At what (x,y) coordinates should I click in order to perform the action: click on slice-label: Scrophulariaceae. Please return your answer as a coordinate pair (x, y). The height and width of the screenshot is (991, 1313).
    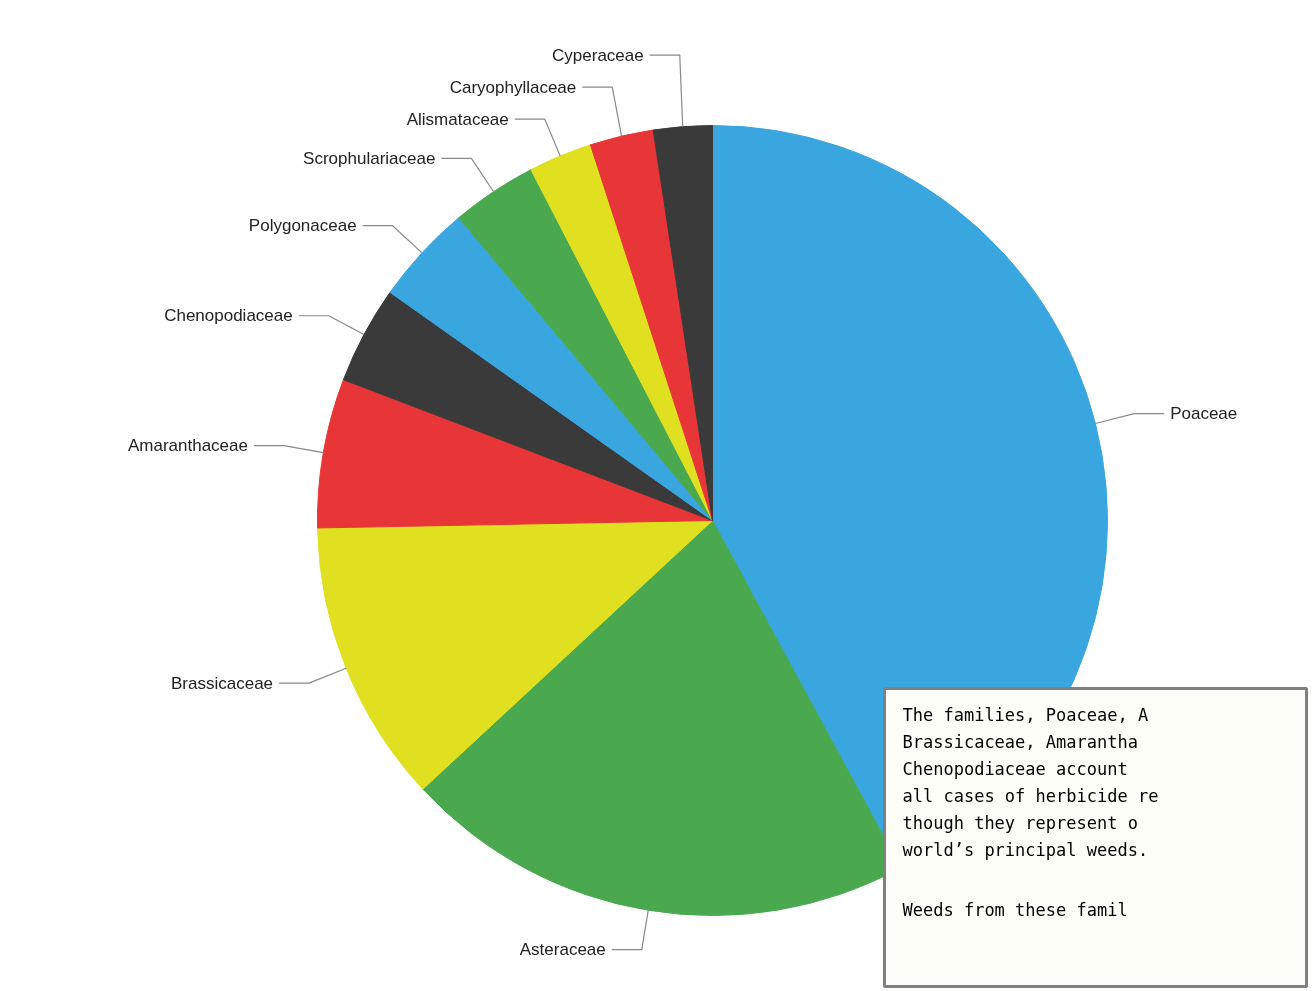
    Looking at the image, I should click on (369, 158).